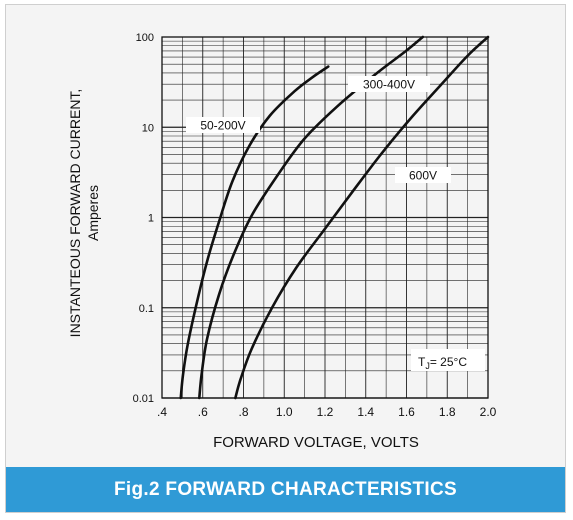 The height and width of the screenshot is (520, 573). What do you see at coordinates (162, 412) in the screenshot?
I see `x-tick-label: .4` at bounding box center [162, 412].